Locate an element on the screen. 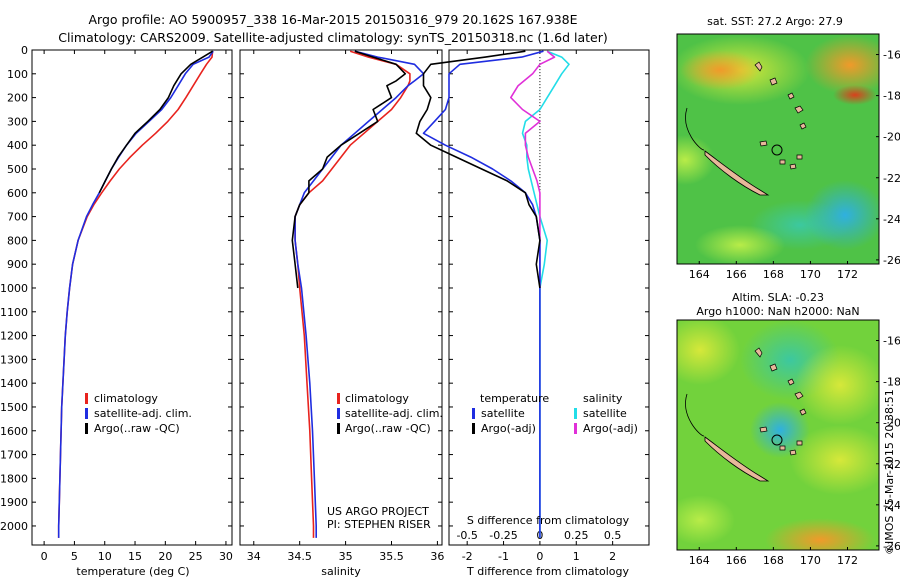 The width and height of the screenshot is (900, 580). map-x-tick-label: 170 is located at coordinates (810, 274).